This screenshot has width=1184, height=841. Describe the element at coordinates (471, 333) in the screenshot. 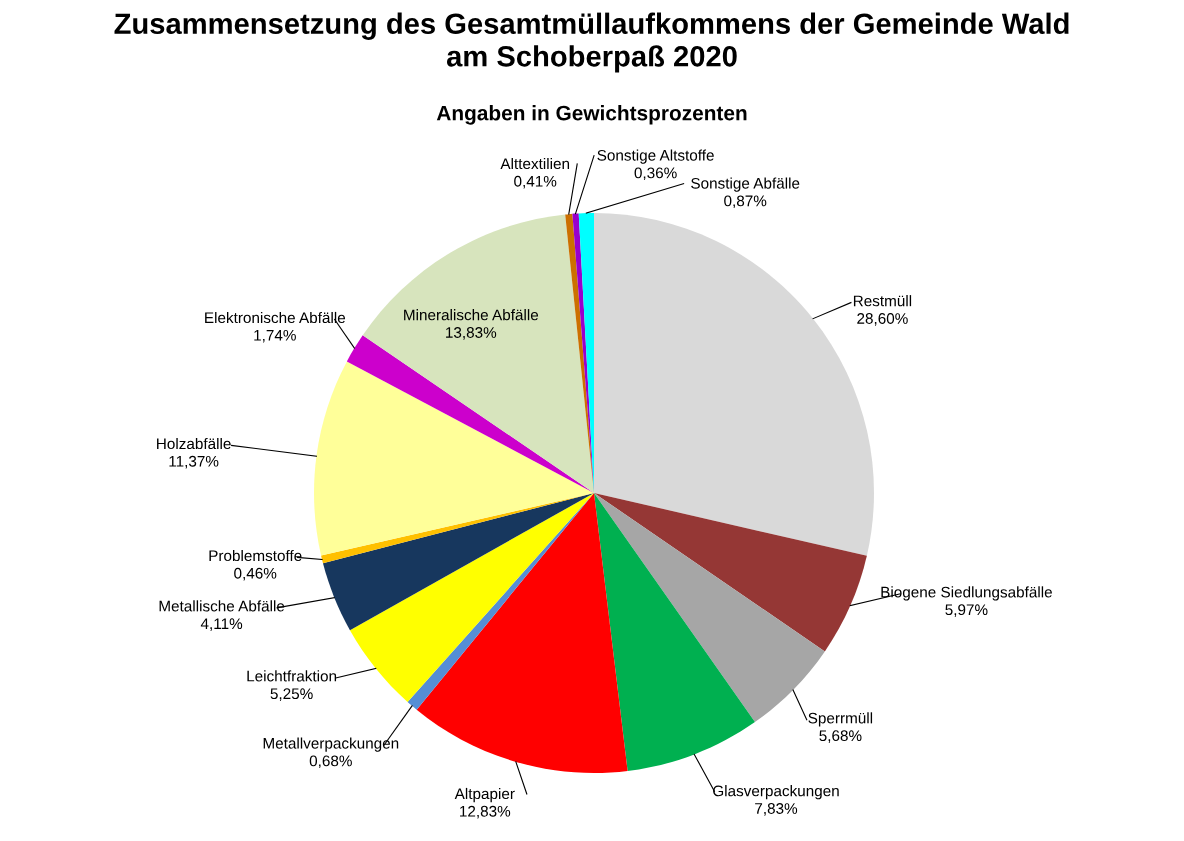

I see `data-label: 13,83%` at that location.